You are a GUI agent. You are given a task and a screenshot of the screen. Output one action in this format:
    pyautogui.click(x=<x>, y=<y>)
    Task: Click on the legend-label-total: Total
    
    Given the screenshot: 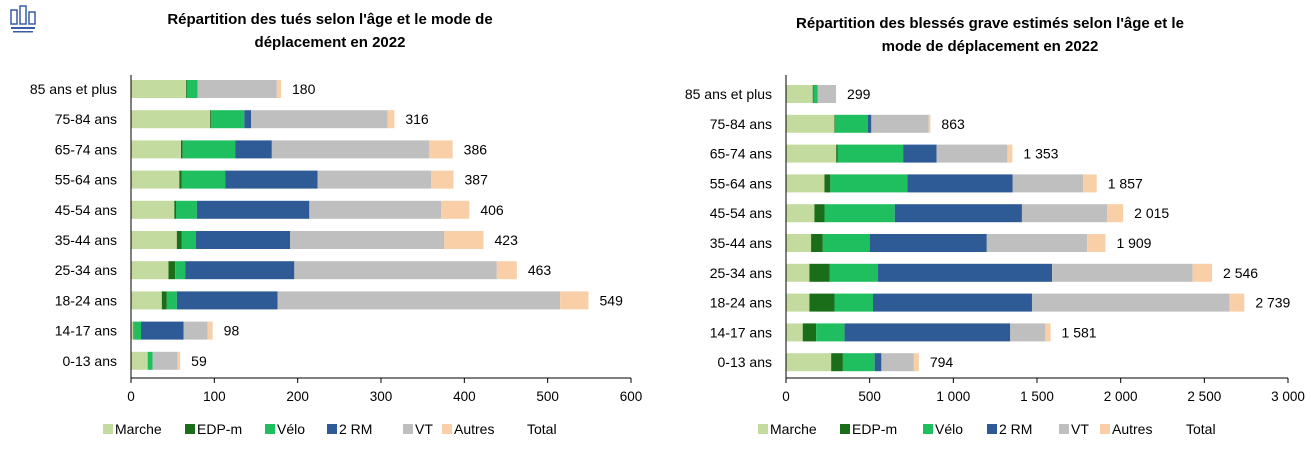 What is the action you would take?
    pyautogui.click(x=1201, y=429)
    